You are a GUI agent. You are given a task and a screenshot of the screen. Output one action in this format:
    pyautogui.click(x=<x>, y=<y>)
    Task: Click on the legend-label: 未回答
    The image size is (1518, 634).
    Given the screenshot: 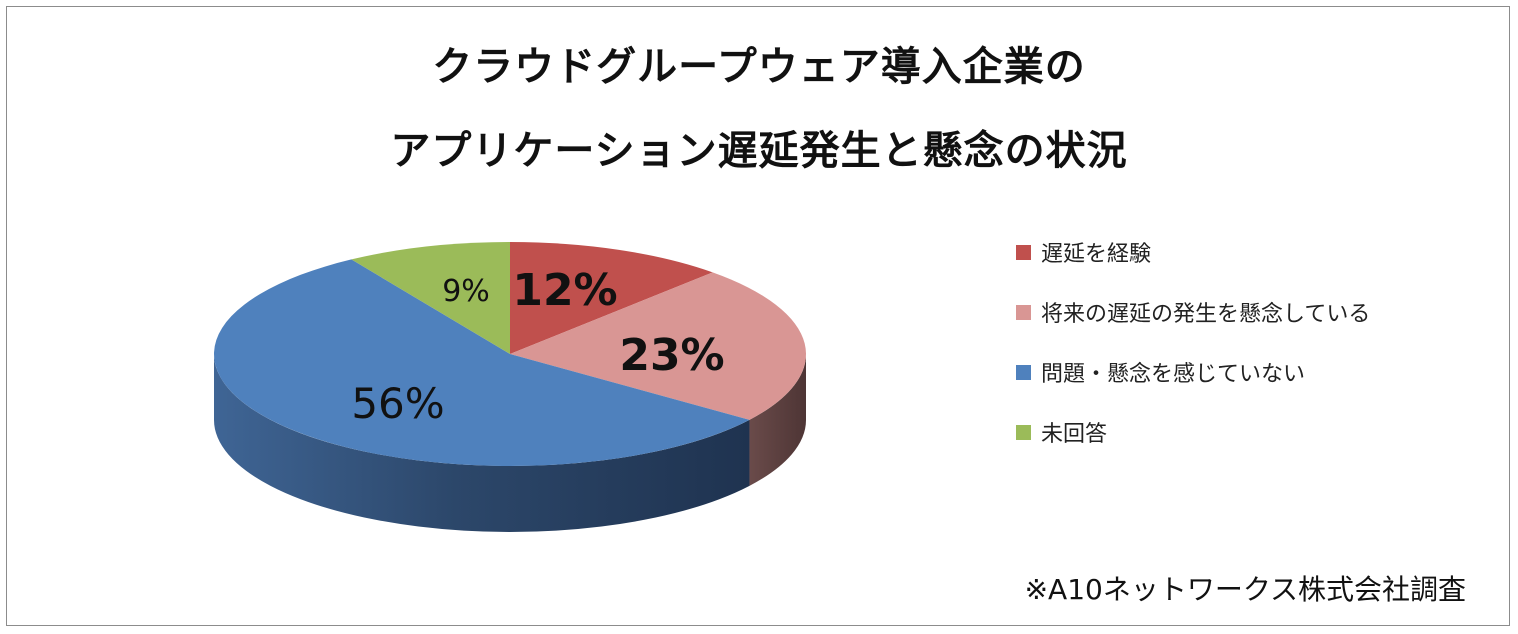 What is the action you would take?
    pyautogui.click(x=1074, y=434)
    